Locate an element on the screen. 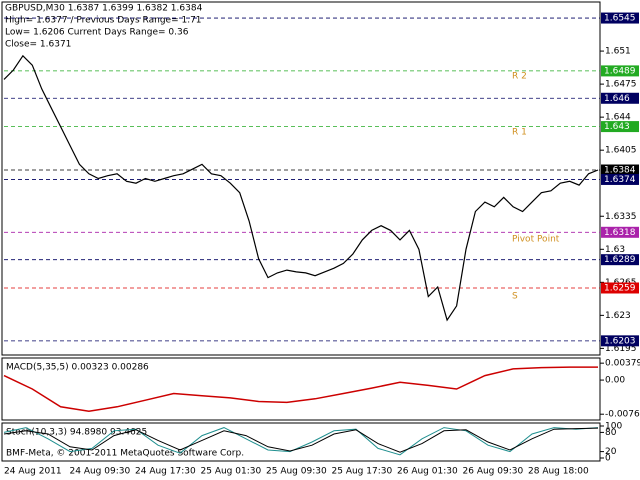  y-tick-label: 100 is located at coordinates (613, 427).